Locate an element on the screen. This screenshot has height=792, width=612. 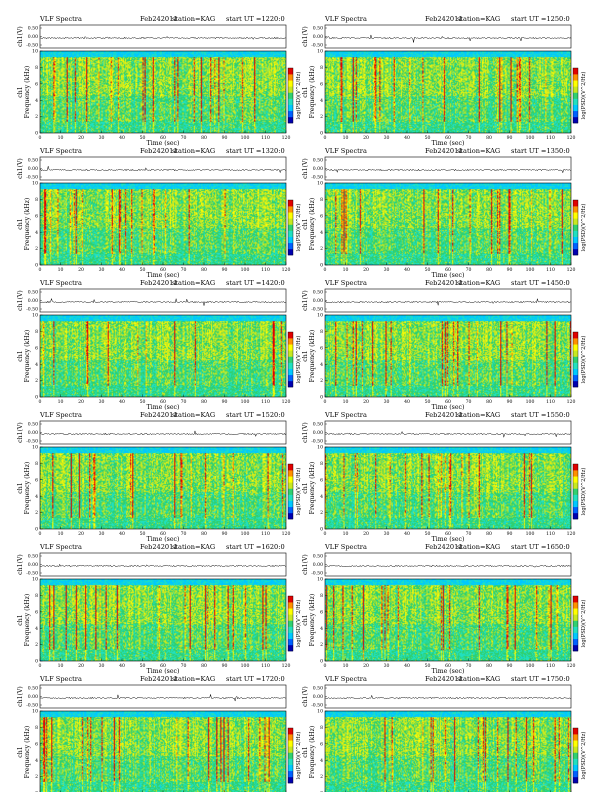
x-tick-label: 120 is located at coordinates (571, 270).